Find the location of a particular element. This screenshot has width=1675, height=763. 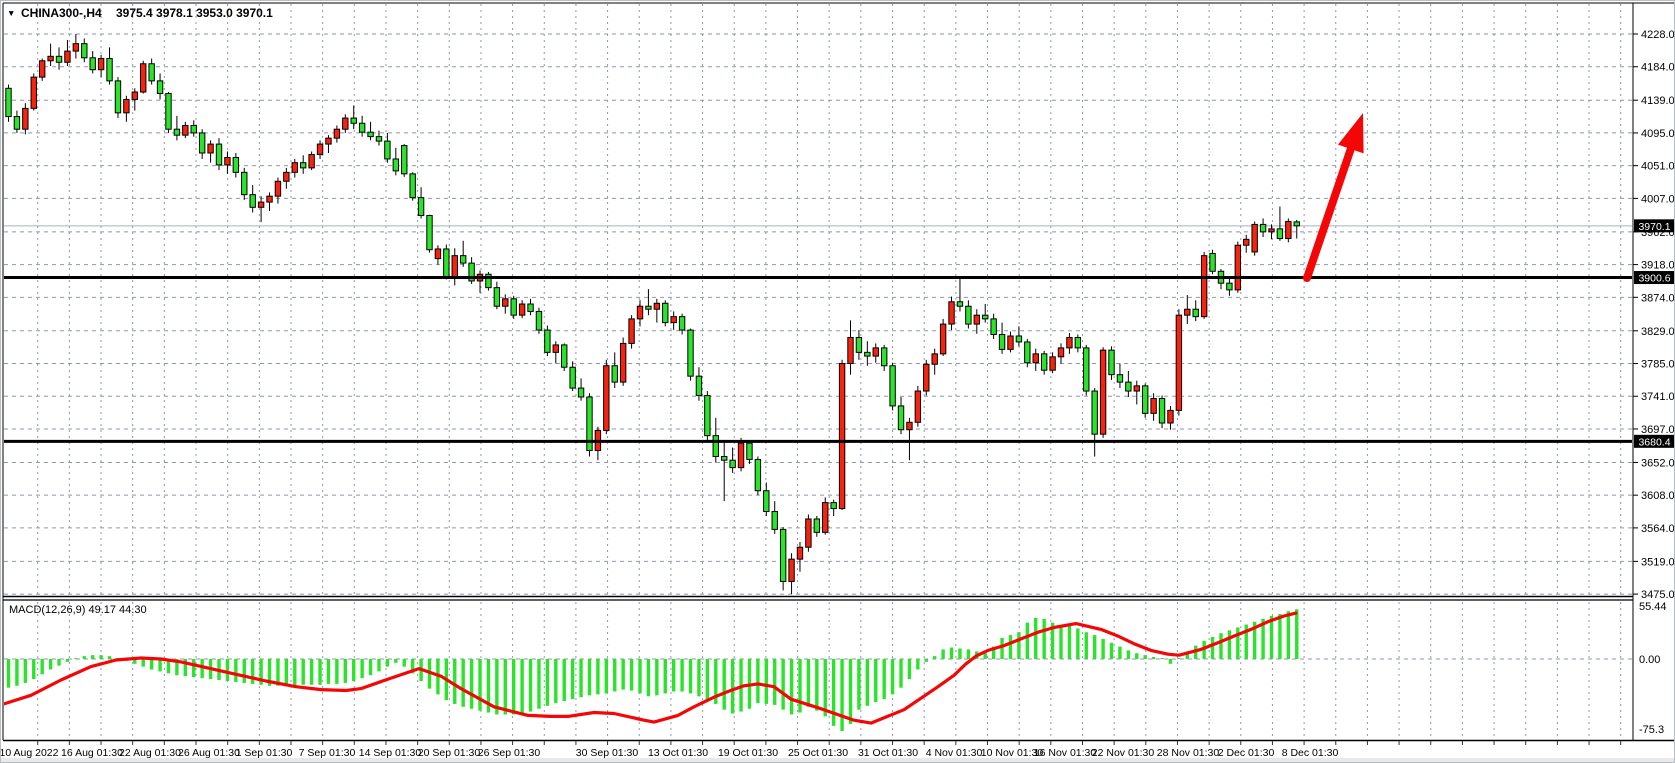

price-badge: 3970.1 is located at coordinates (1654, 227).